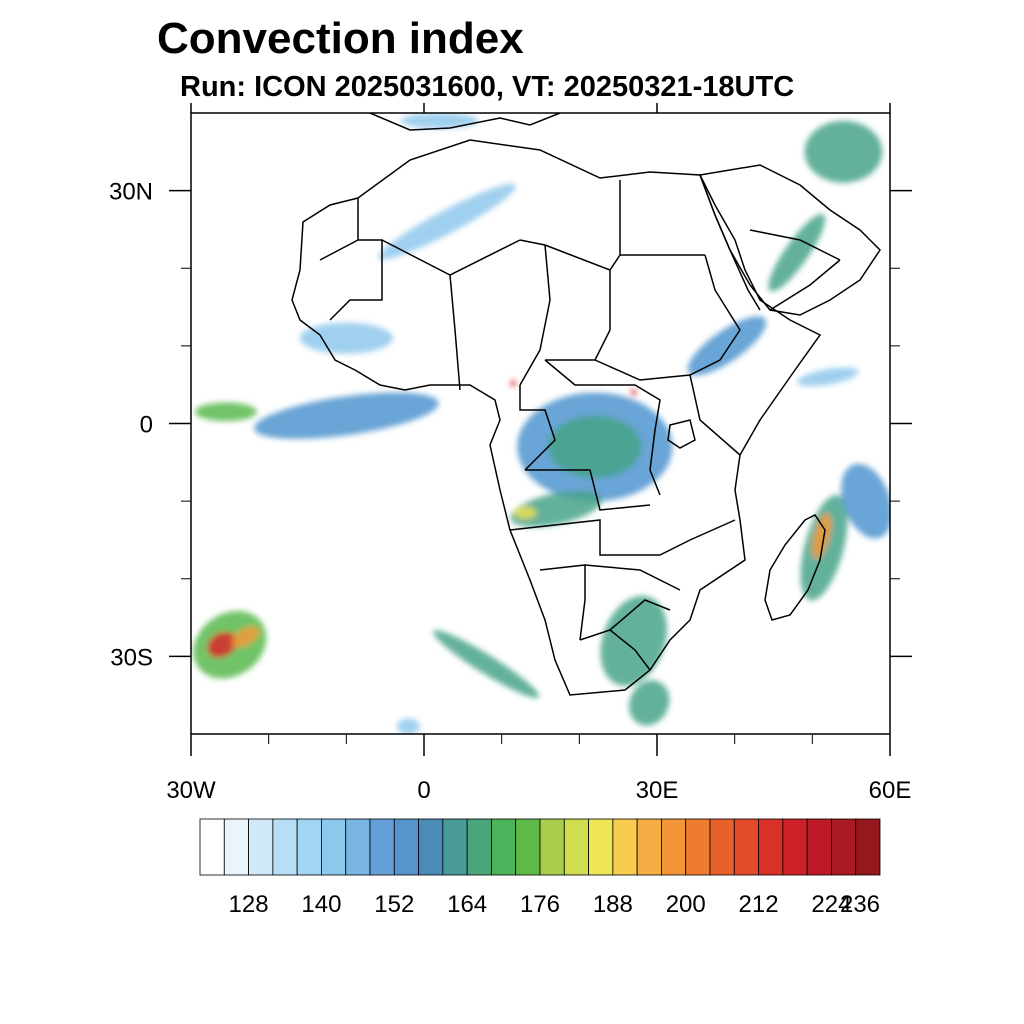 Image resolution: width=1024 pixels, height=1024 pixels. I want to click on field-ethiopia-band, so click(727, 346).